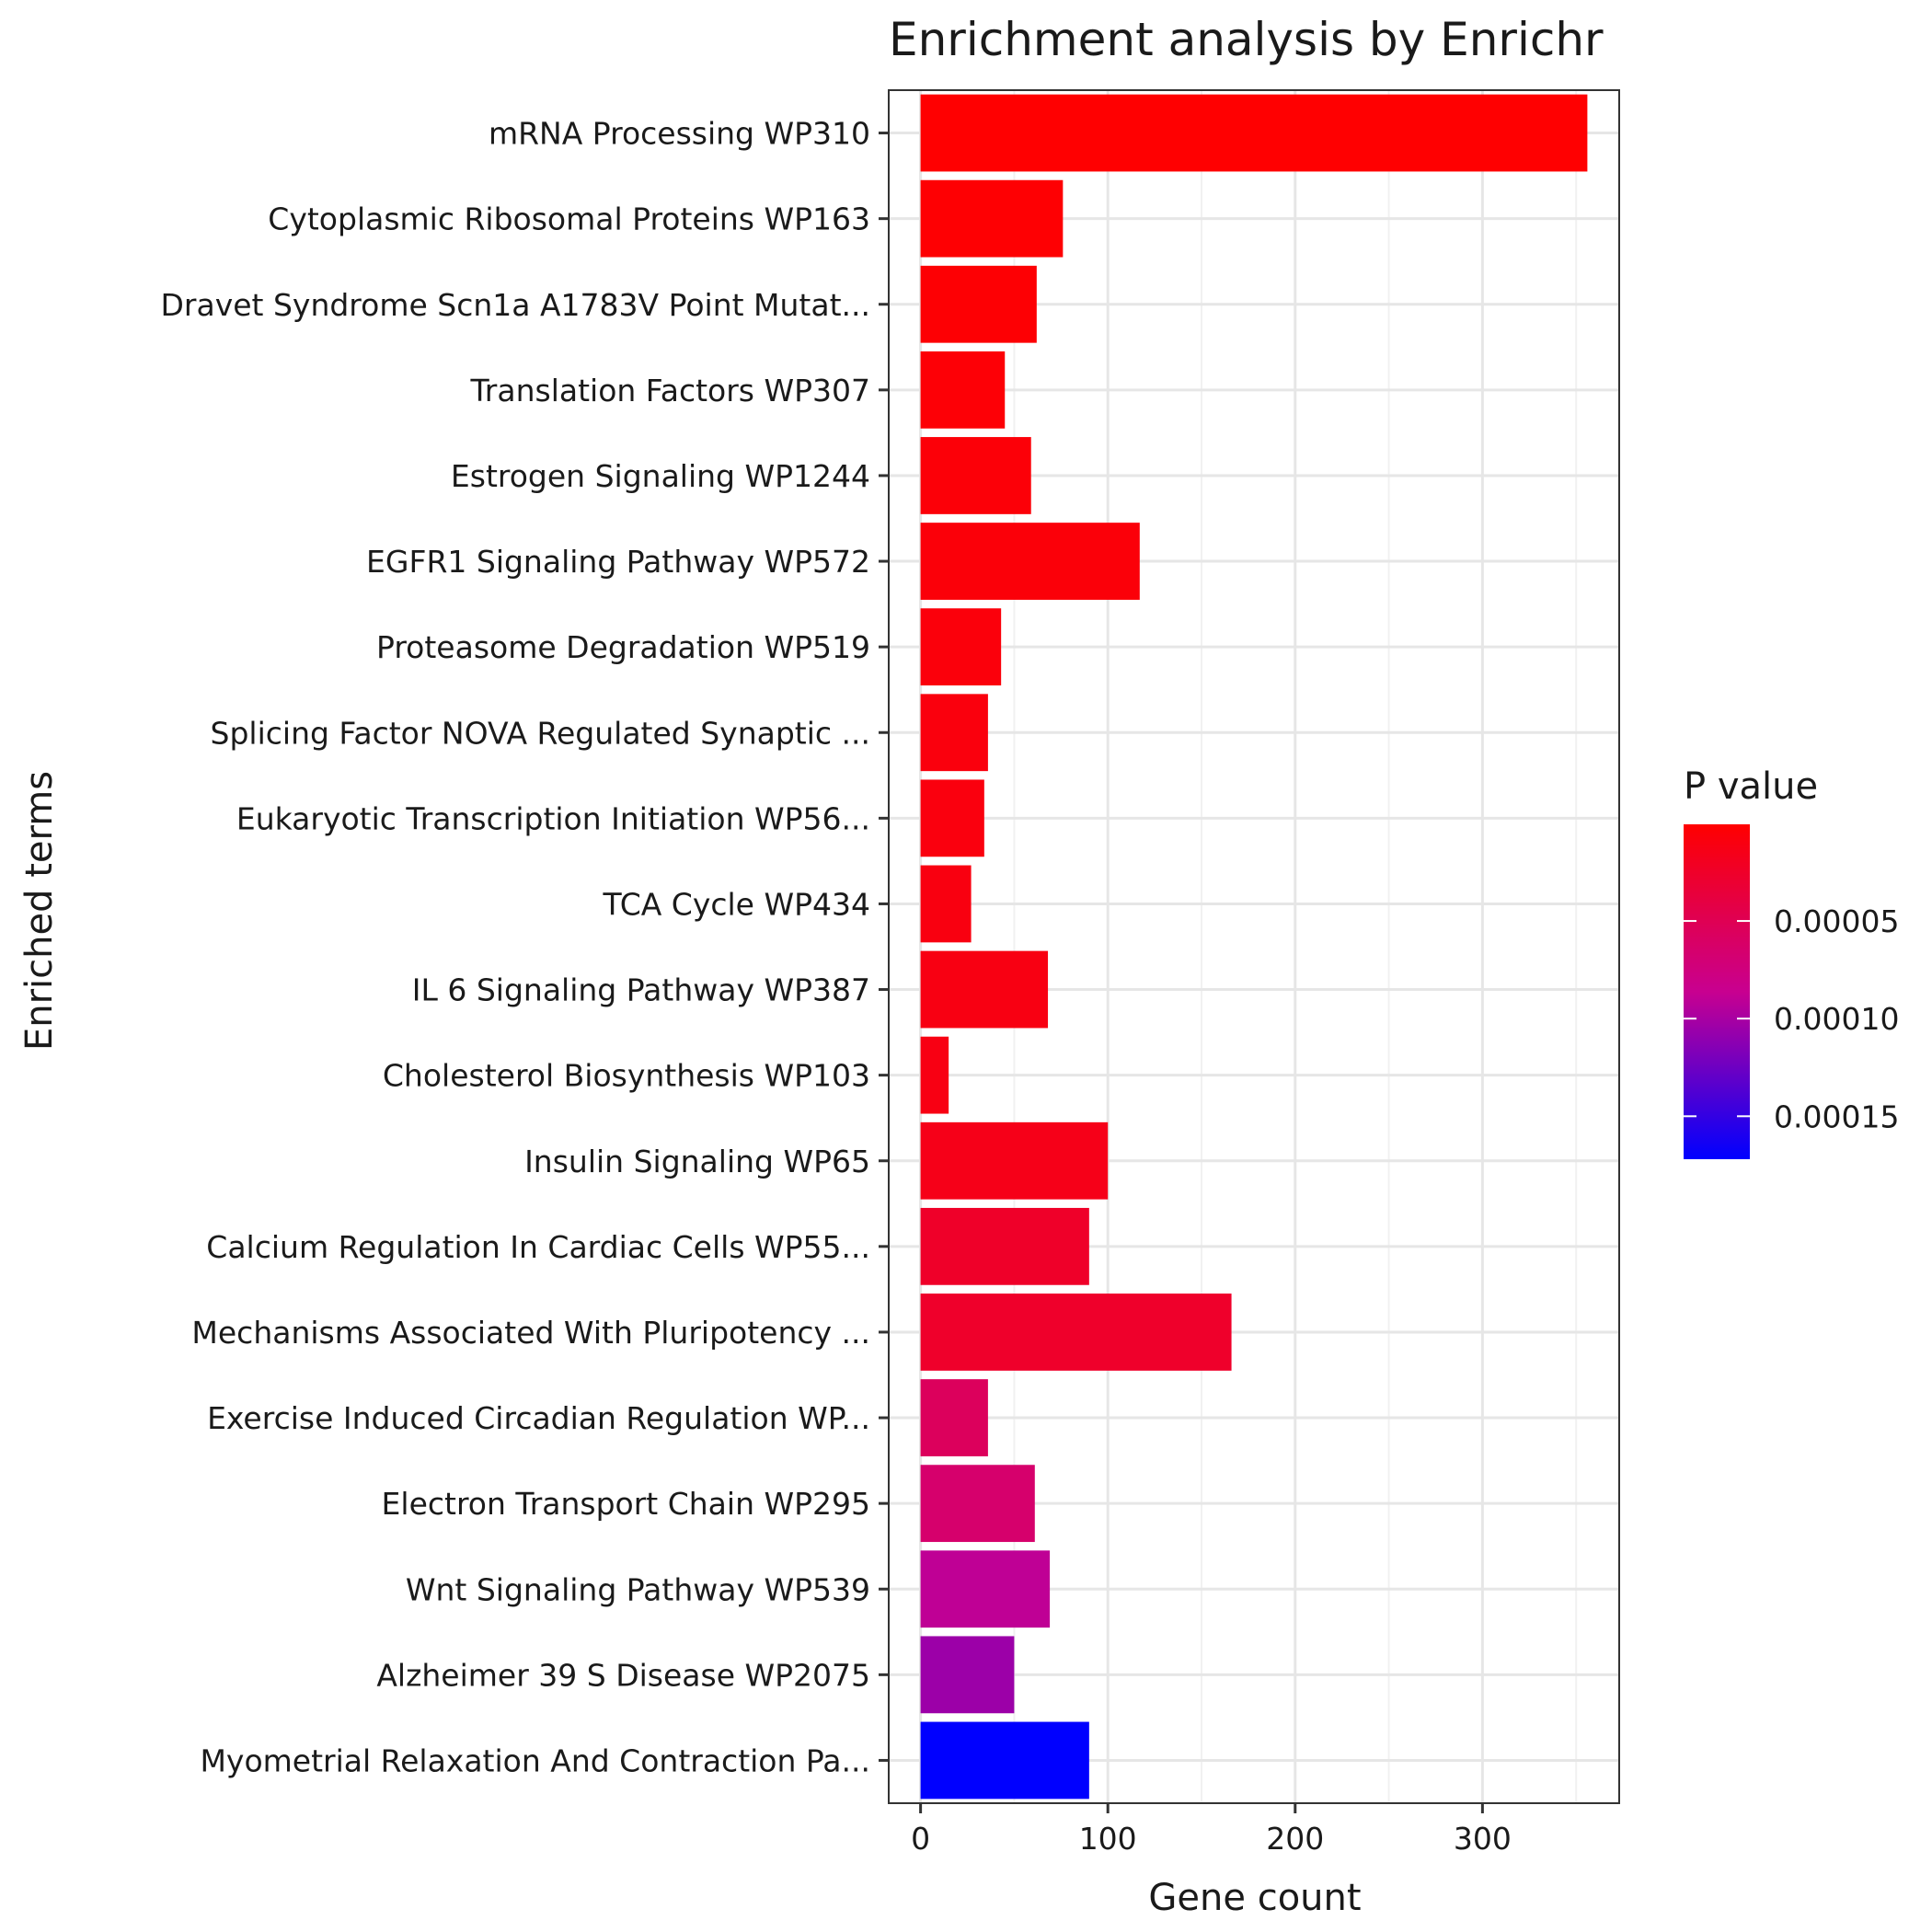  I want to click on legend-title: P value, so click(1751, 786).